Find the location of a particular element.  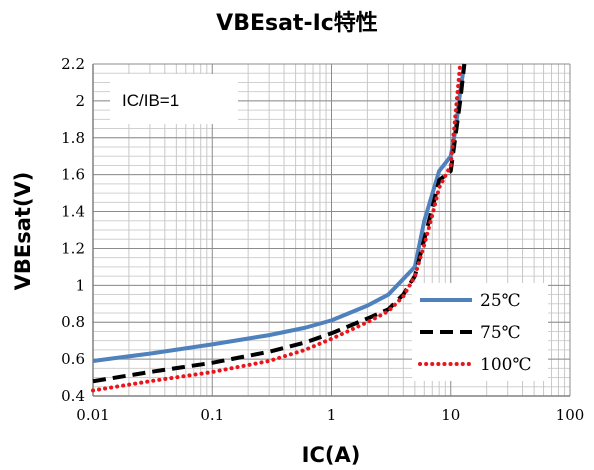

chart-title: VBEsat-Ic特性 is located at coordinates (297, 23).